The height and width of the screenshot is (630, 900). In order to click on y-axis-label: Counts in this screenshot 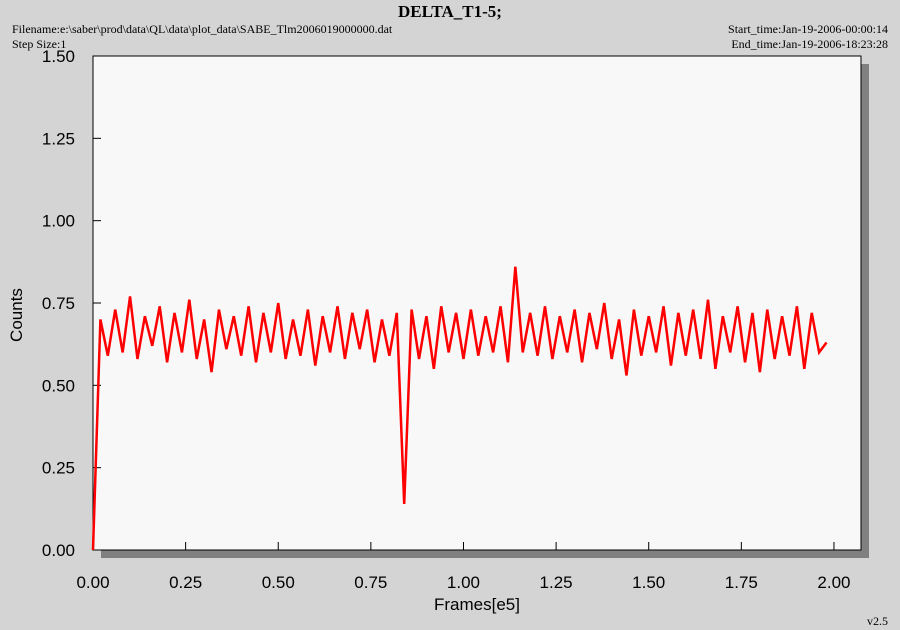, I will do `click(16, 315)`.